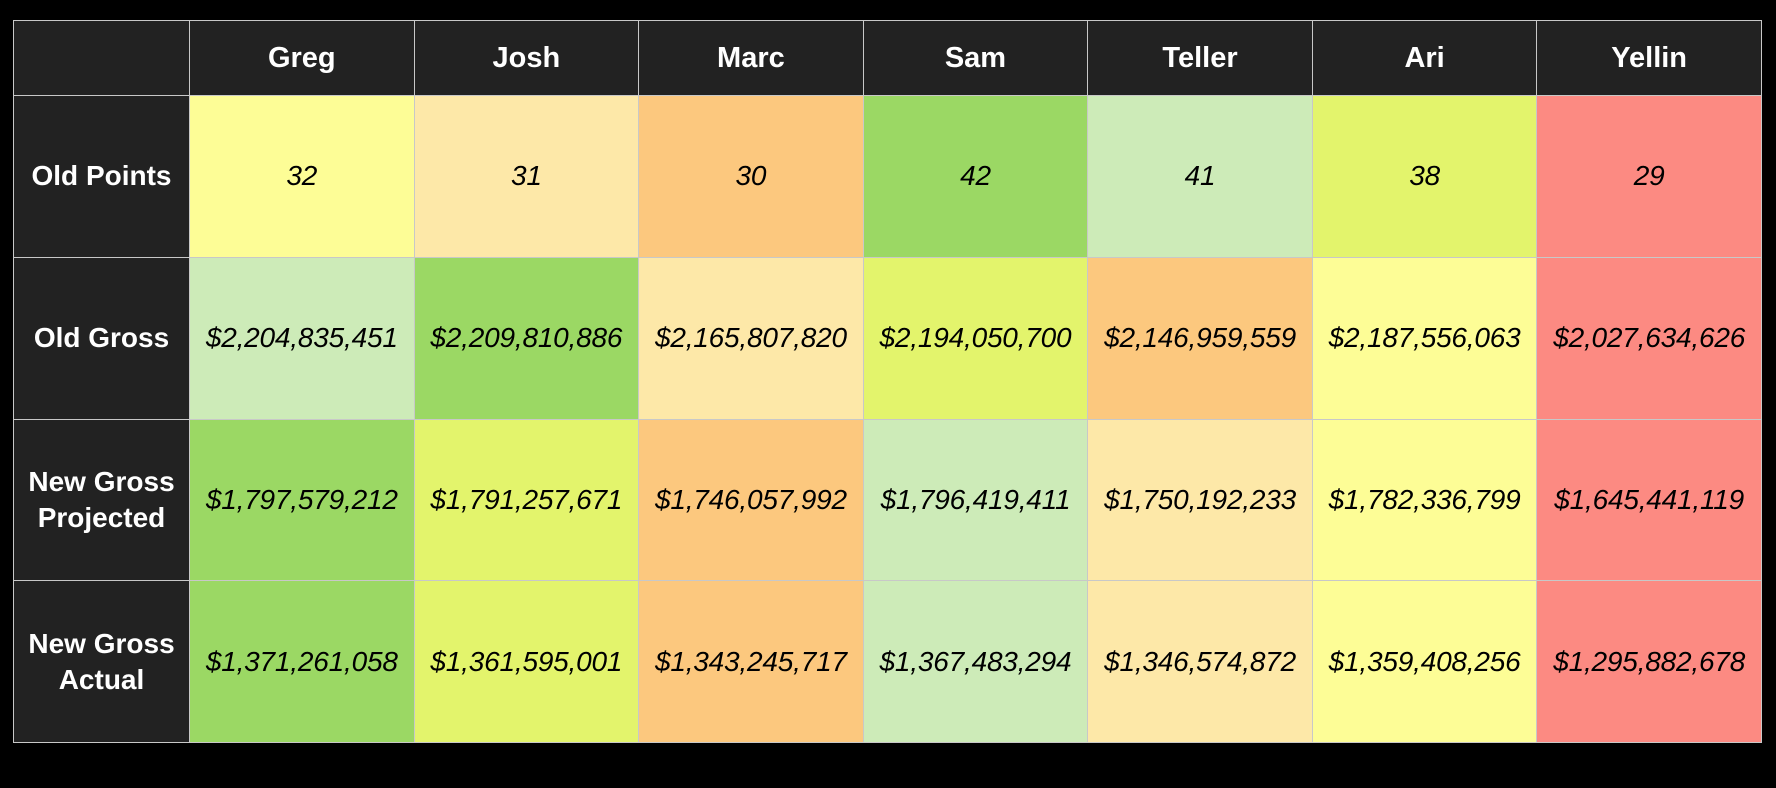  What do you see at coordinates (526, 338) in the screenshot?
I see `cell-old-gross-josh: $2,209,810,886` at bounding box center [526, 338].